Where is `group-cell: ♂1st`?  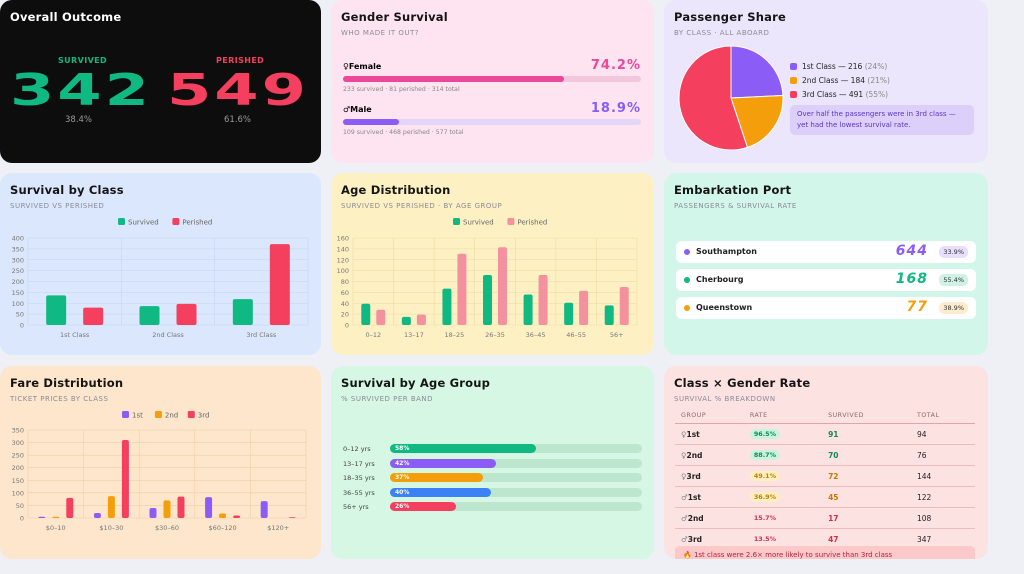
group-cell: ♂1st is located at coordinates (709, 497).